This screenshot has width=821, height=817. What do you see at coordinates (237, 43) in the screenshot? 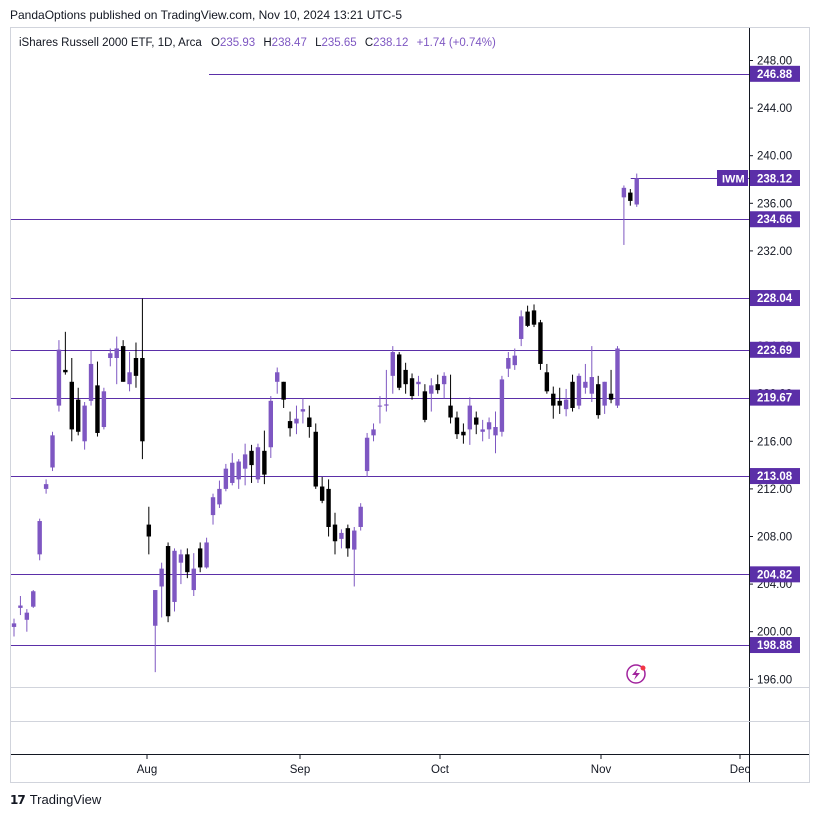
I see `open-value: 235.93` at bounding box center [237, 43].